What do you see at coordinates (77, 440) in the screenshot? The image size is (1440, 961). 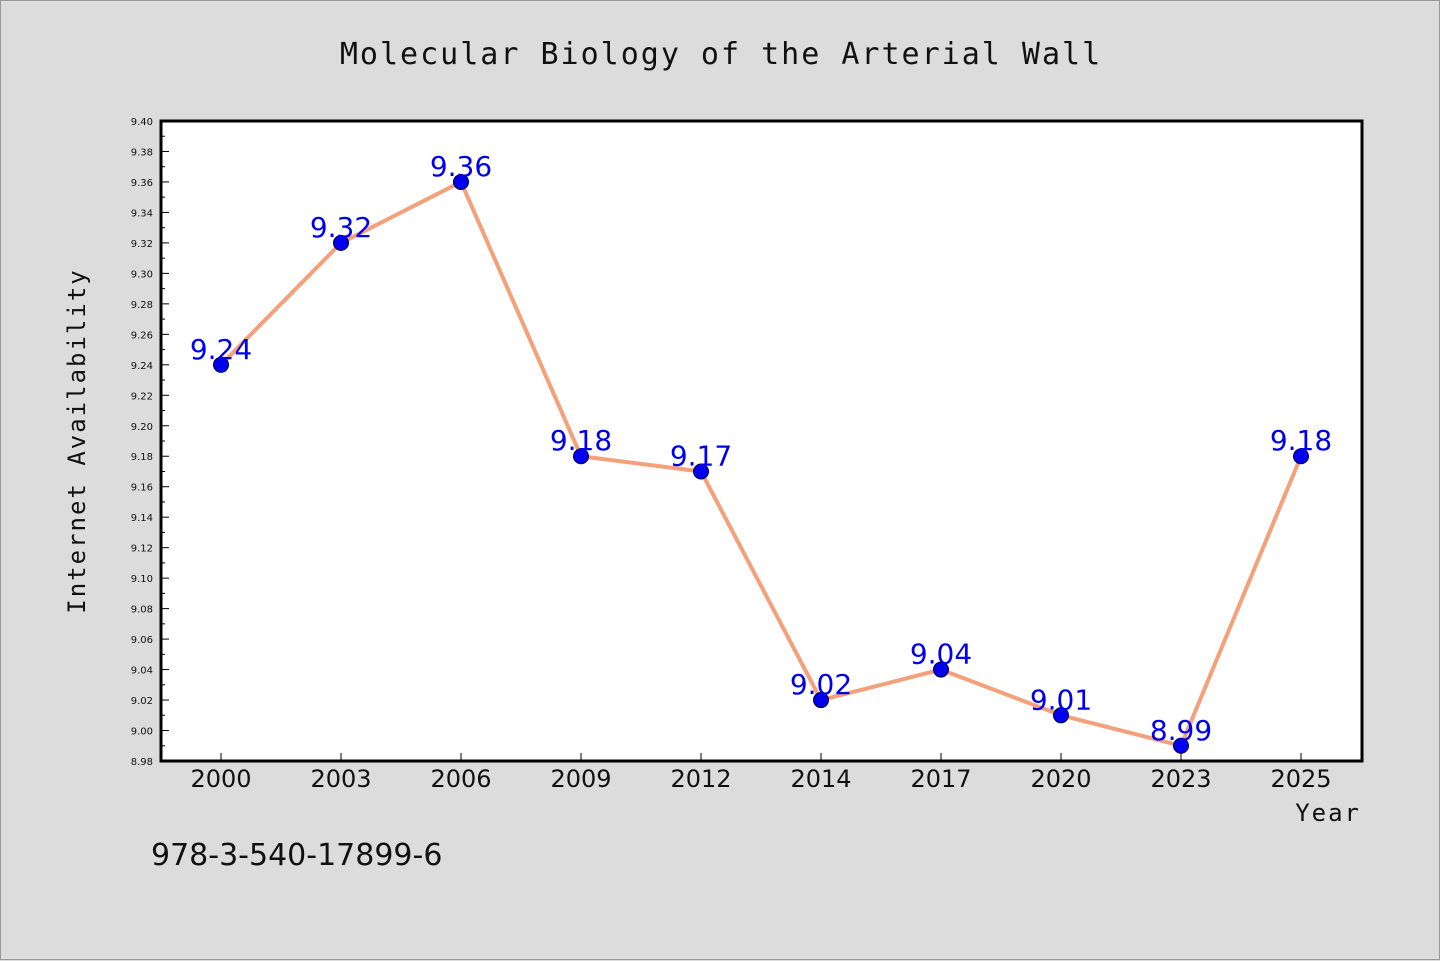 I see `y-axis-label: Internet Availability` at bounding box center [77, 440].